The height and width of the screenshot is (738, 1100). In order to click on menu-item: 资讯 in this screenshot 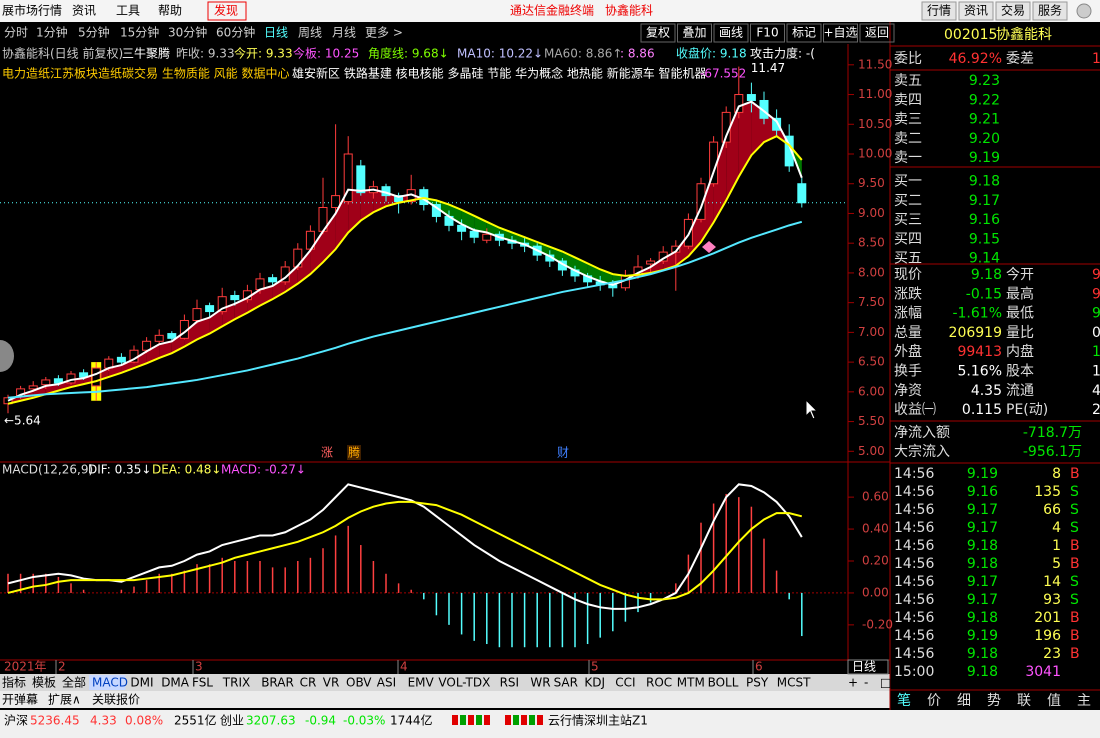, I will do `click(84, 11)`.